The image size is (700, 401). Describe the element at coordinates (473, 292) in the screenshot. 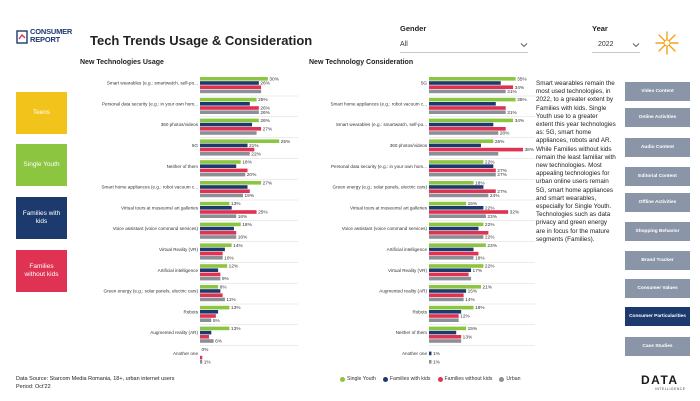

I see `value-label: 15%` at that location.